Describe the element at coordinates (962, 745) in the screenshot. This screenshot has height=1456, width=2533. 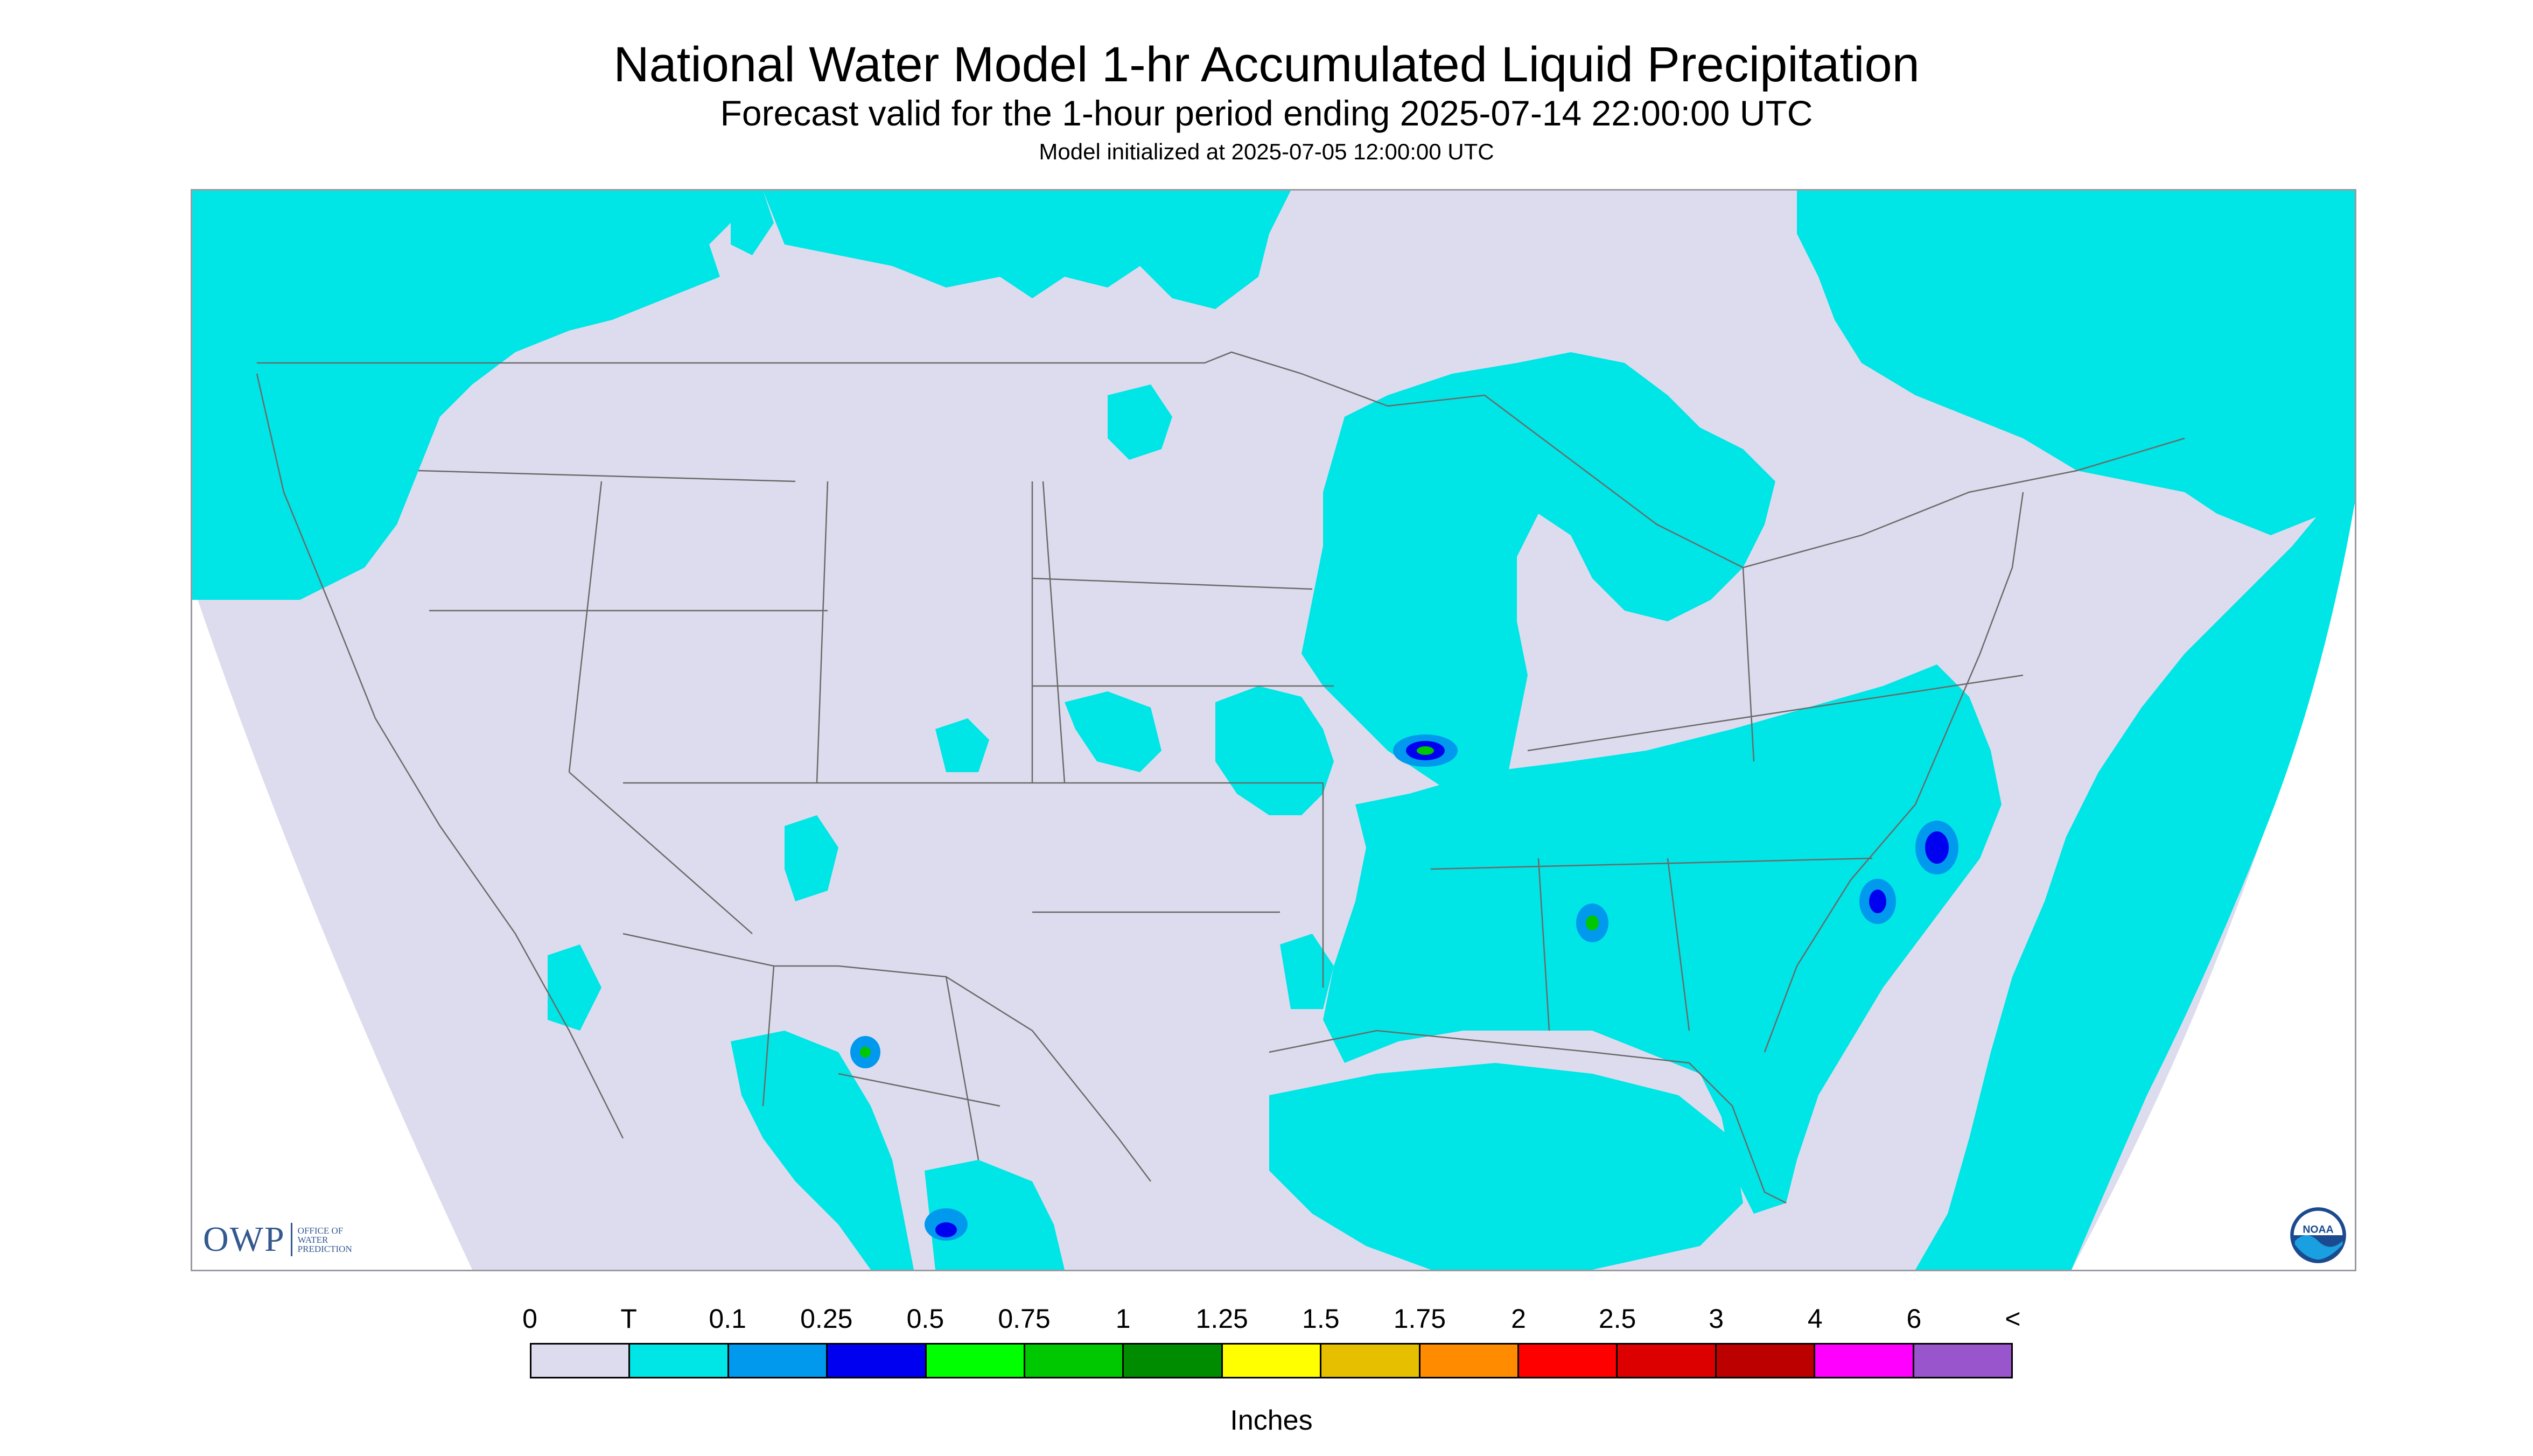
I see `plains-precip` at that location.